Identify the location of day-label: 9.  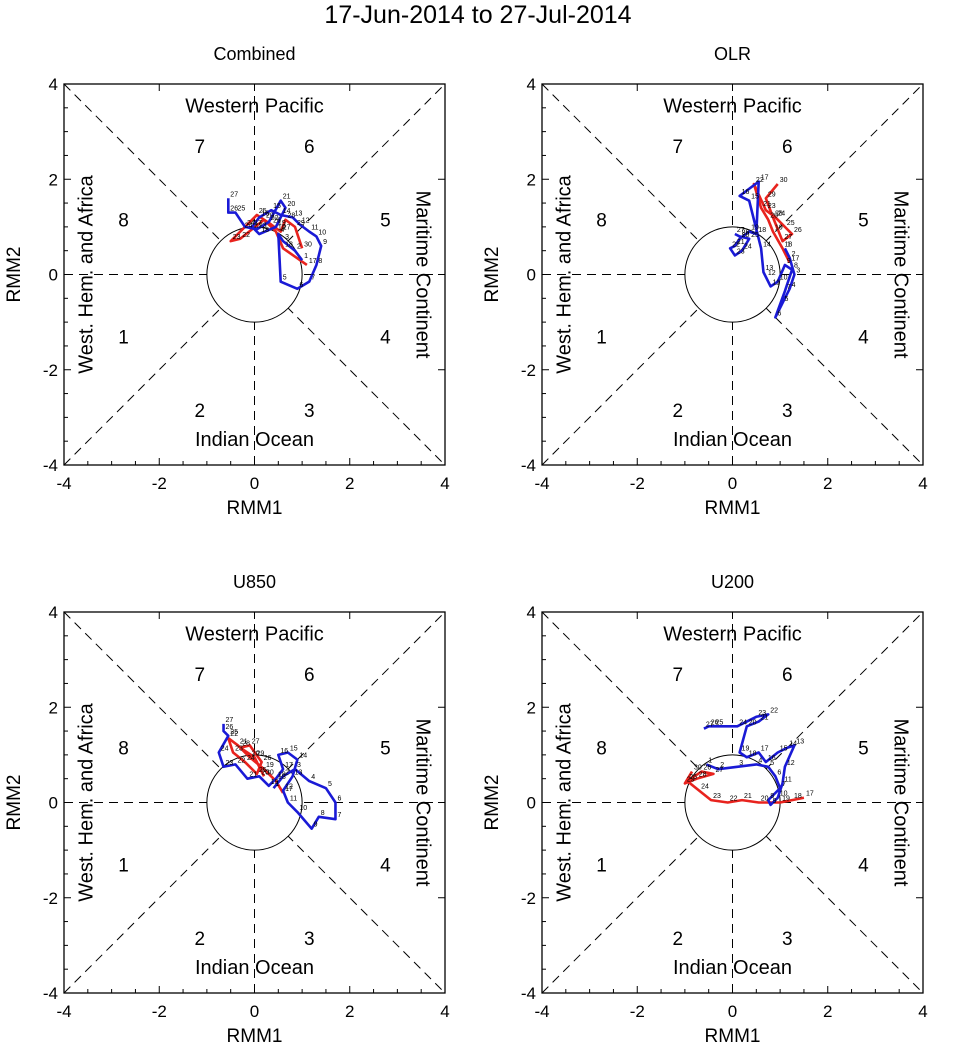
(325, 242).